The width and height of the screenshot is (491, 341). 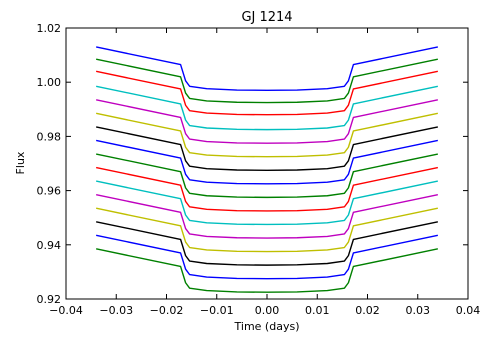 I want to click on y-tick-label: 0.98, so click(x=49, y=136).